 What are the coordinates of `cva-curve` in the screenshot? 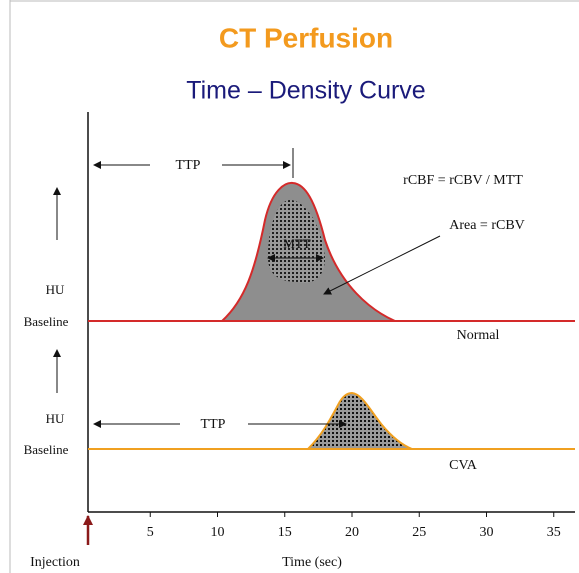 It's located at (360, 420).